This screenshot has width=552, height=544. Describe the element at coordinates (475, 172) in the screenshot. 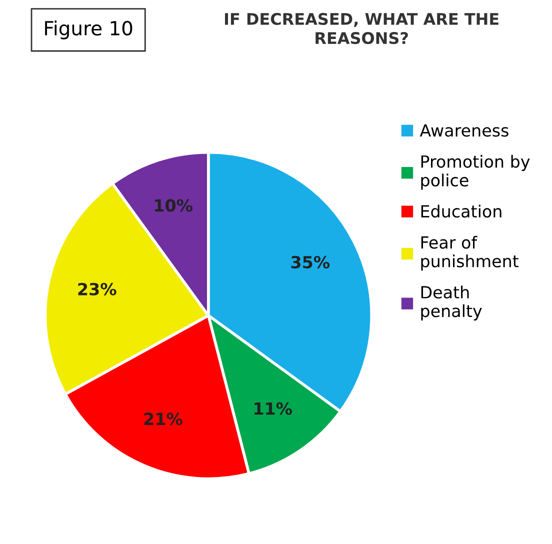

I see `legend-label: Promotion by police` at that location.